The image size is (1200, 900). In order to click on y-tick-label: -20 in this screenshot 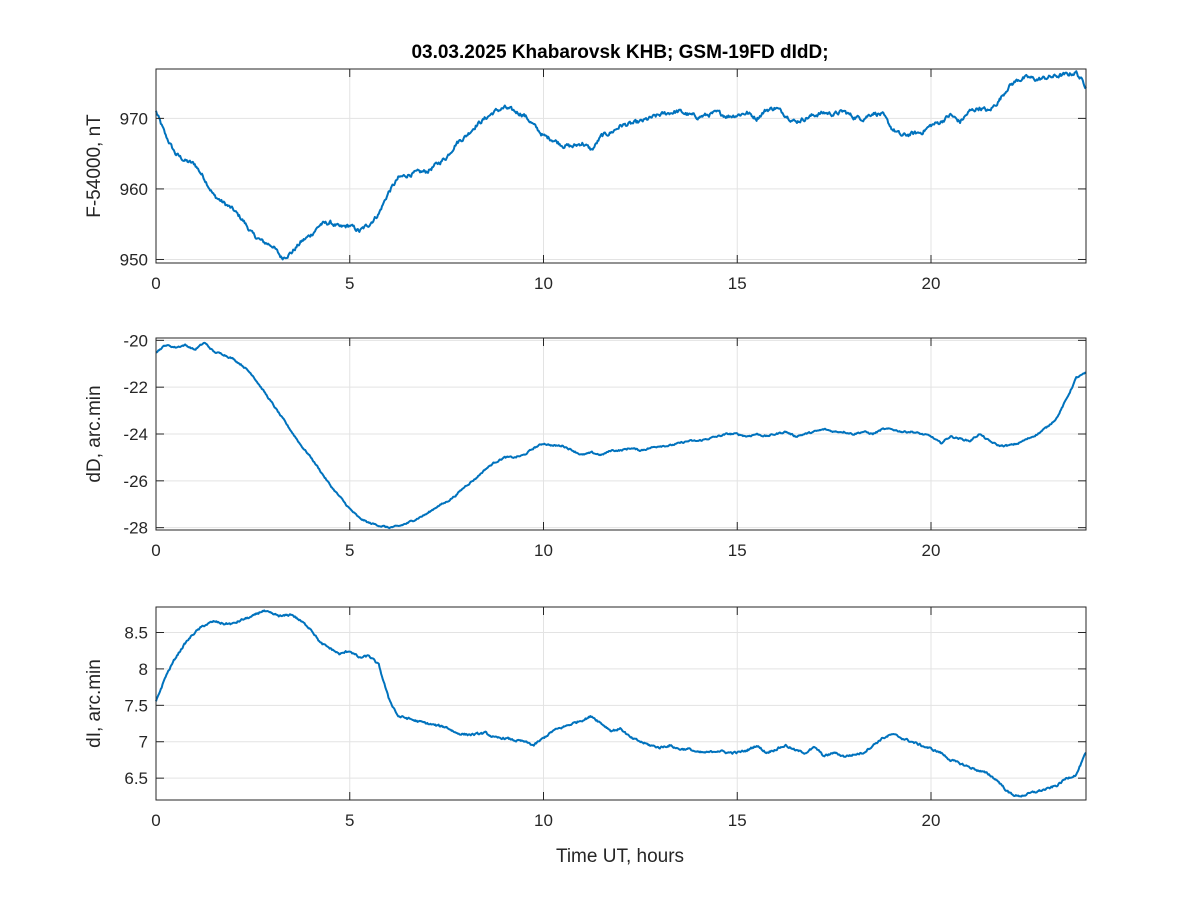, I will do `click(135, 340)`.